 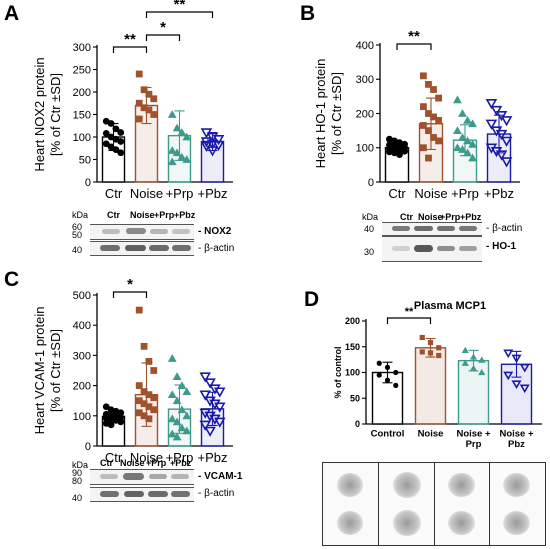 What do you see at coordinates (369, 229) in the screenshot?
I see `blot-kda-marker: 40` at bounding box center [369, 229].